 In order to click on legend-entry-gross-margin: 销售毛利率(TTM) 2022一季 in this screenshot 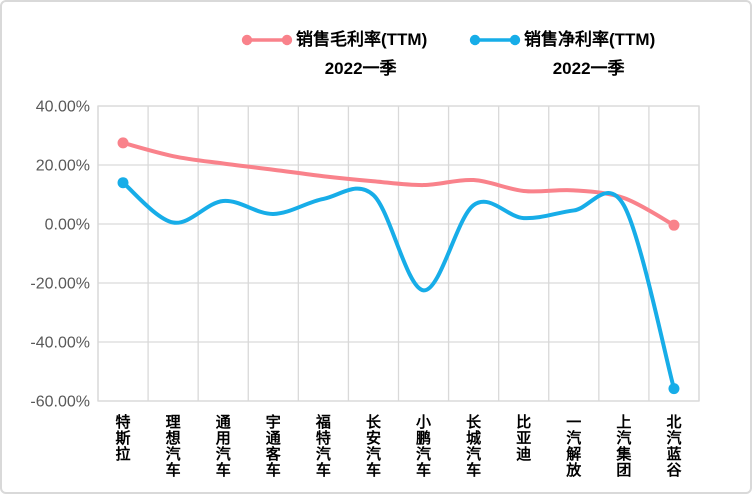, I will do `click(333, 55)`.